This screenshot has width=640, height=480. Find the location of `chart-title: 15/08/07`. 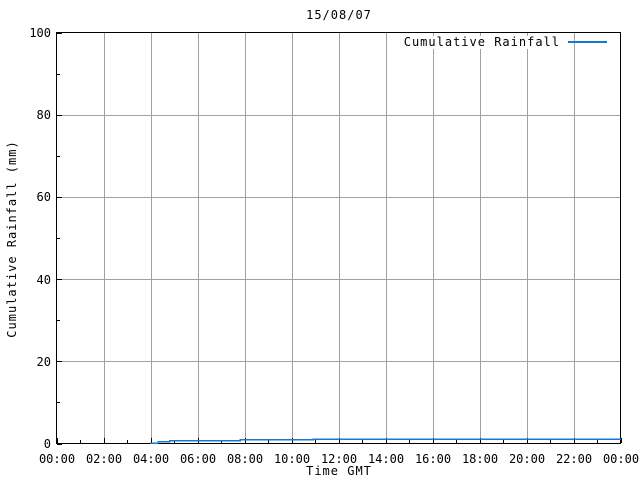

chart-title: 15/08/07 is located at coordinates (339, 15).